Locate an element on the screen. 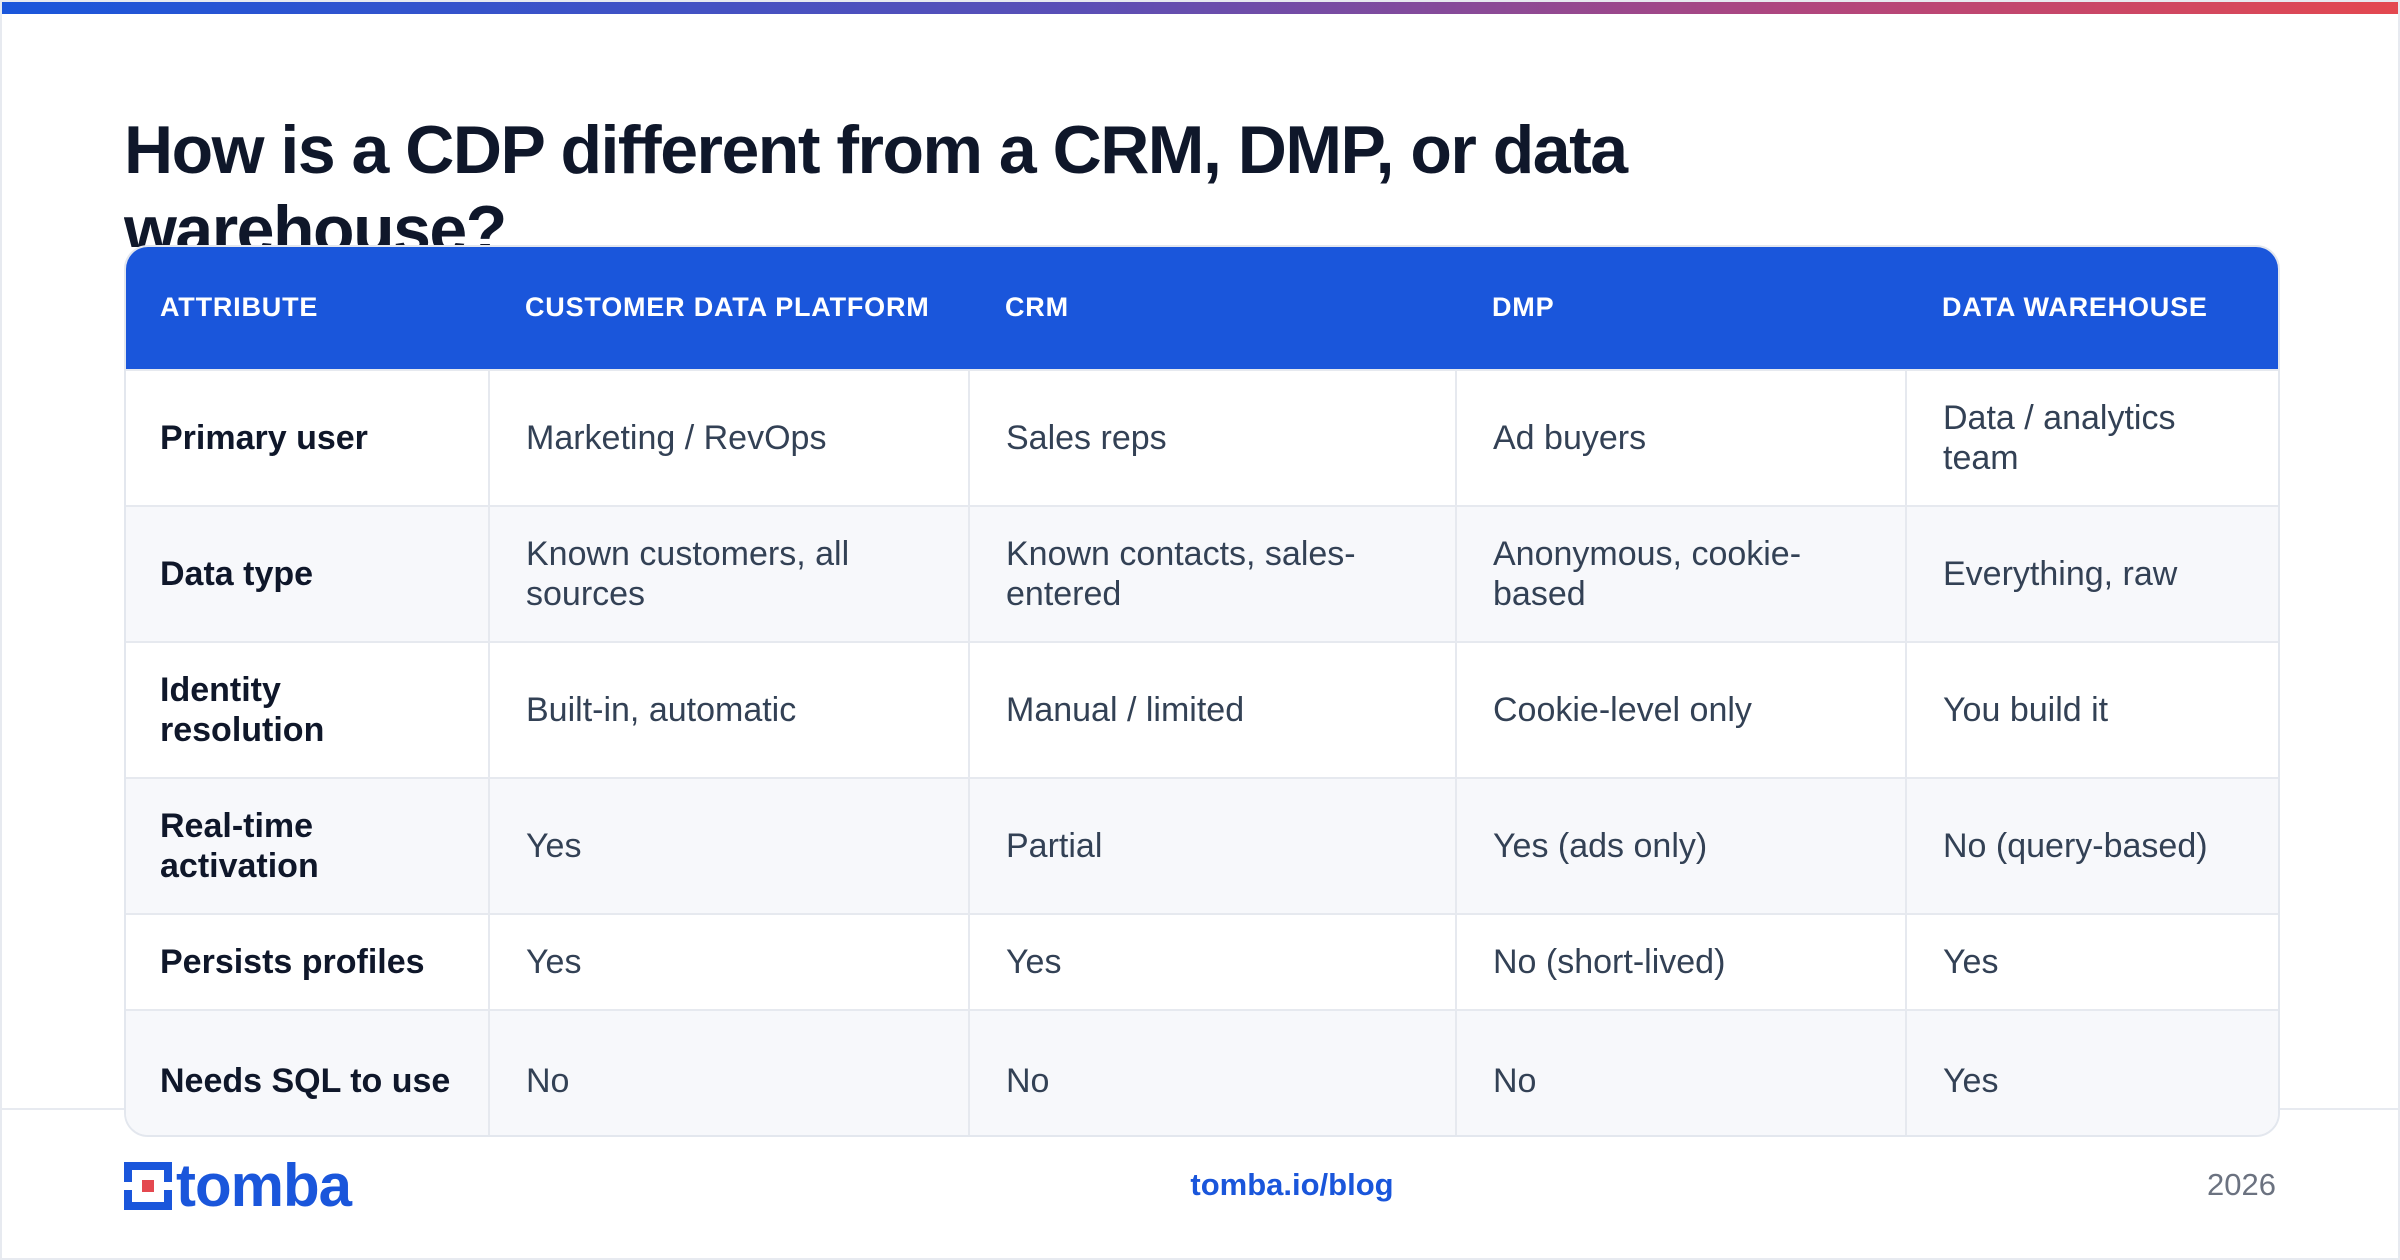 The width and height of the screenshot is (2400, 1260). footer-year: 2026 is located at coordinates (2241, 1184).